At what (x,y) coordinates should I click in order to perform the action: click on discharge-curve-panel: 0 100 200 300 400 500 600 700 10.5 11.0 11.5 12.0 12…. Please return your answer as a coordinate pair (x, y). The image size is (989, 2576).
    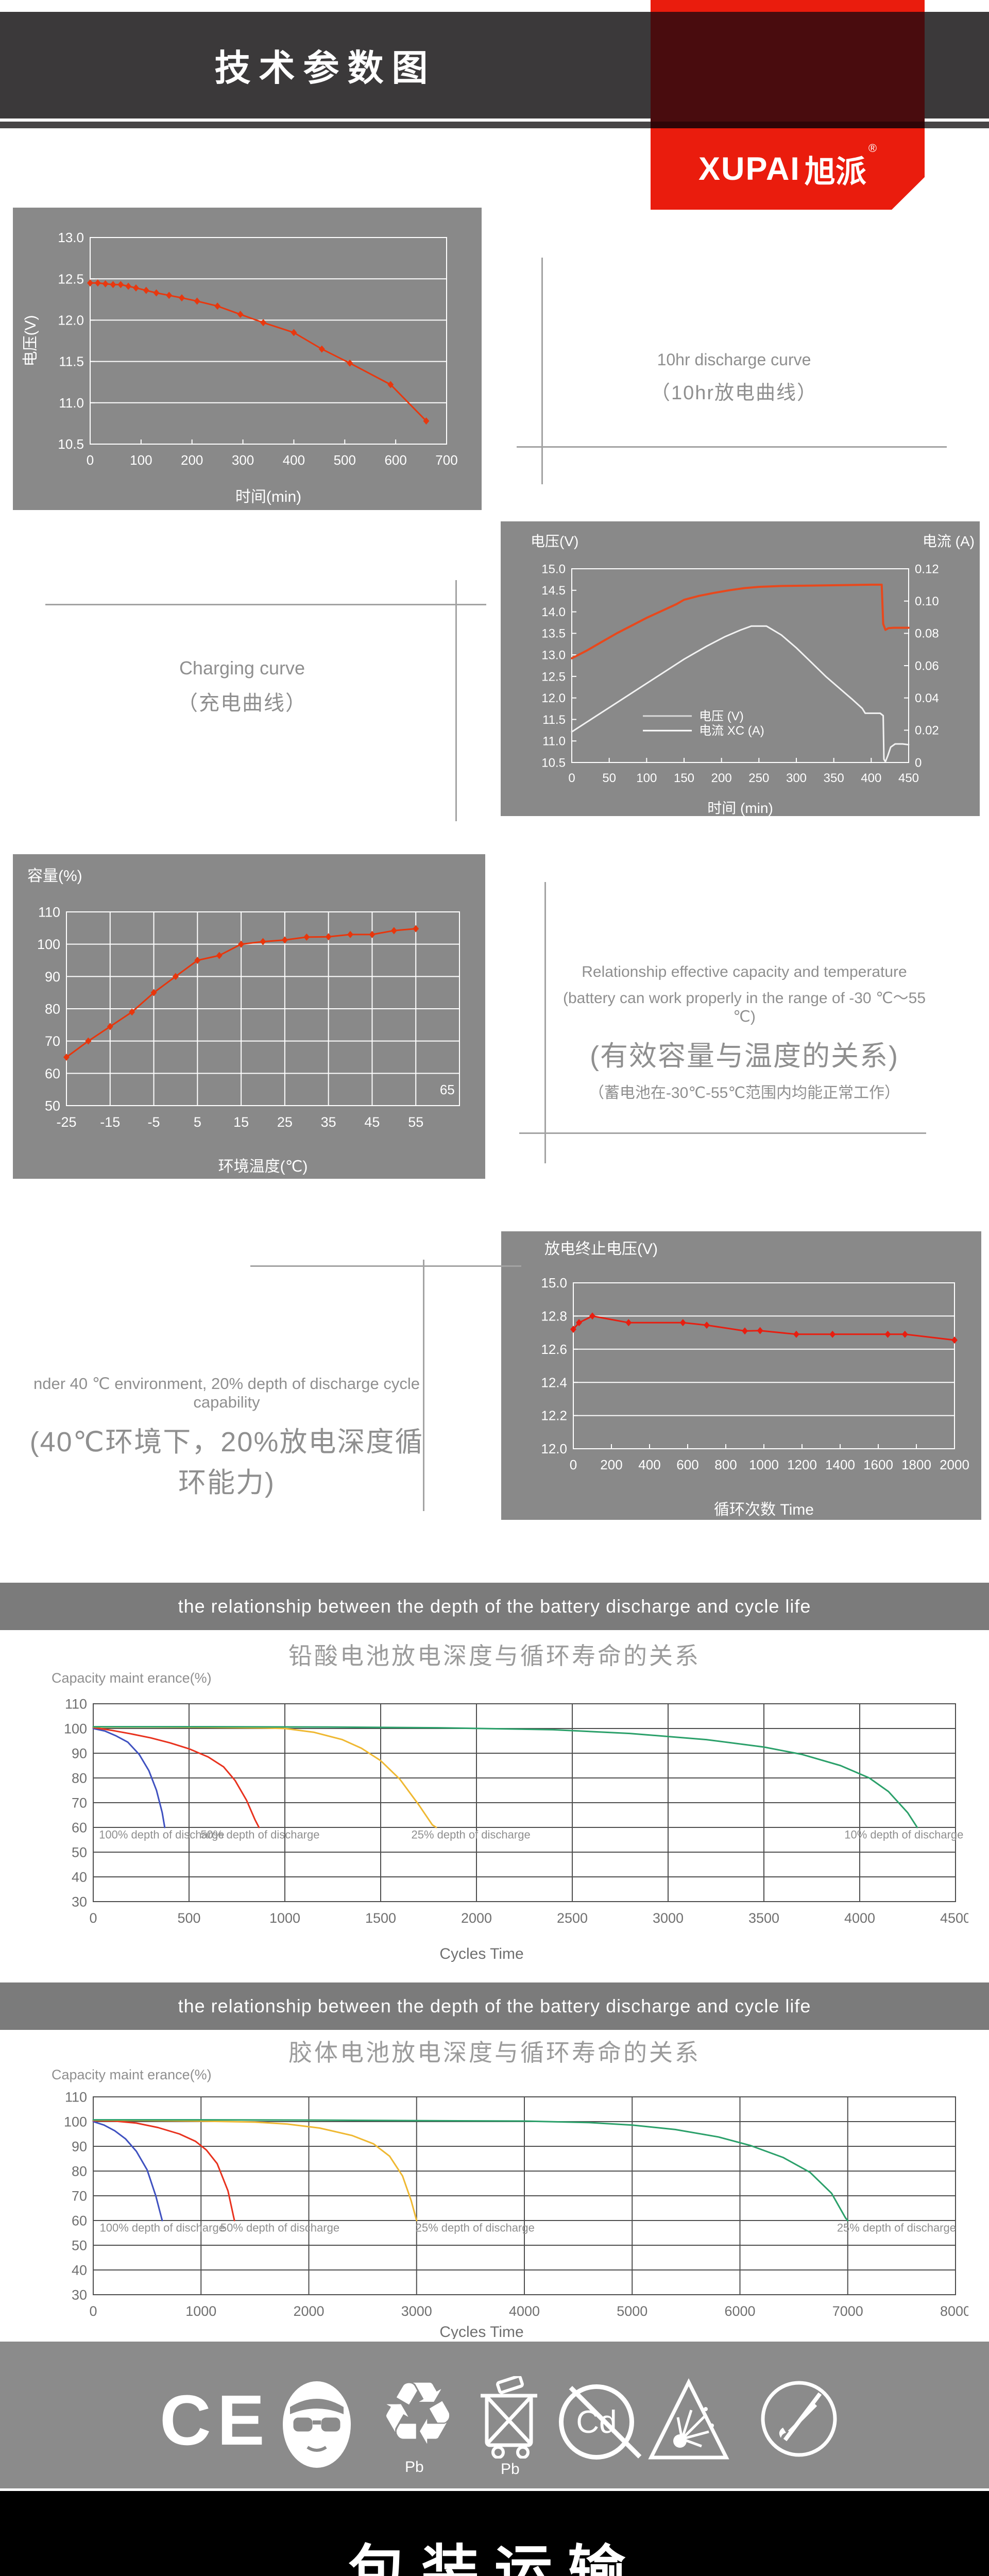
    Looking at the image, I should click on (247, 359).